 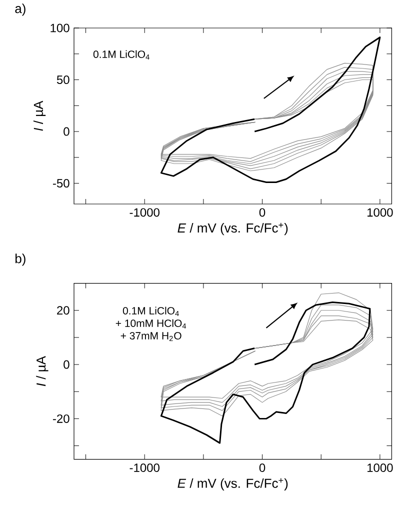 What do you see at coordinates (60, 28) in the screenshot?
I see `y-tick-label: 100` at bounding box center [60, 28].